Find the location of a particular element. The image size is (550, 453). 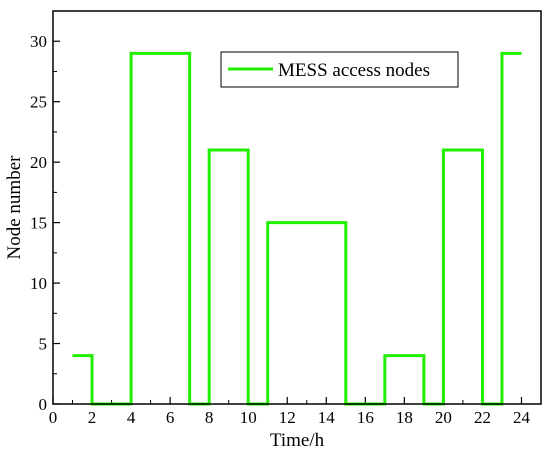

y-tick-label: 25 is located at coordinates (38, 102).